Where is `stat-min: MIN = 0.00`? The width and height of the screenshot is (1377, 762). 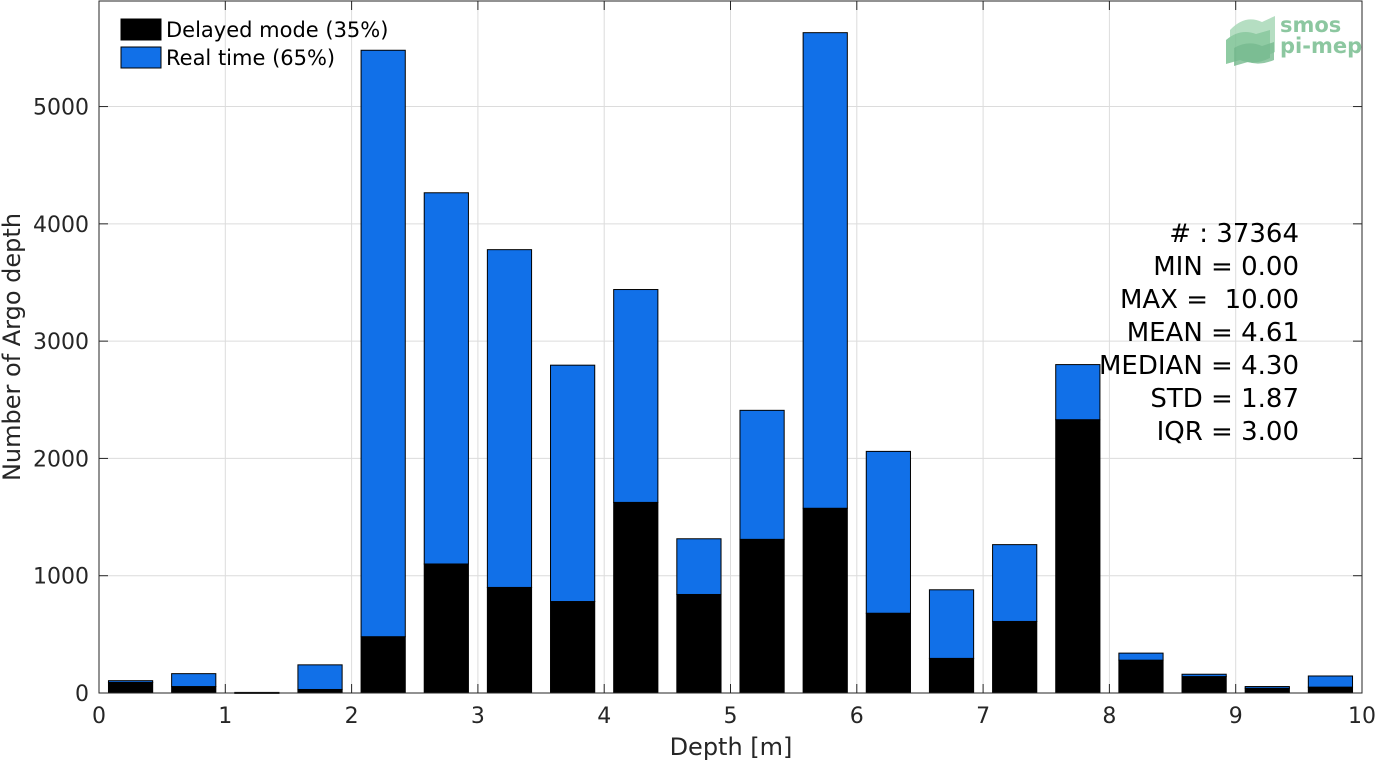 stat-min: MIN = 0.00 is located at coordinates (1226, 267).